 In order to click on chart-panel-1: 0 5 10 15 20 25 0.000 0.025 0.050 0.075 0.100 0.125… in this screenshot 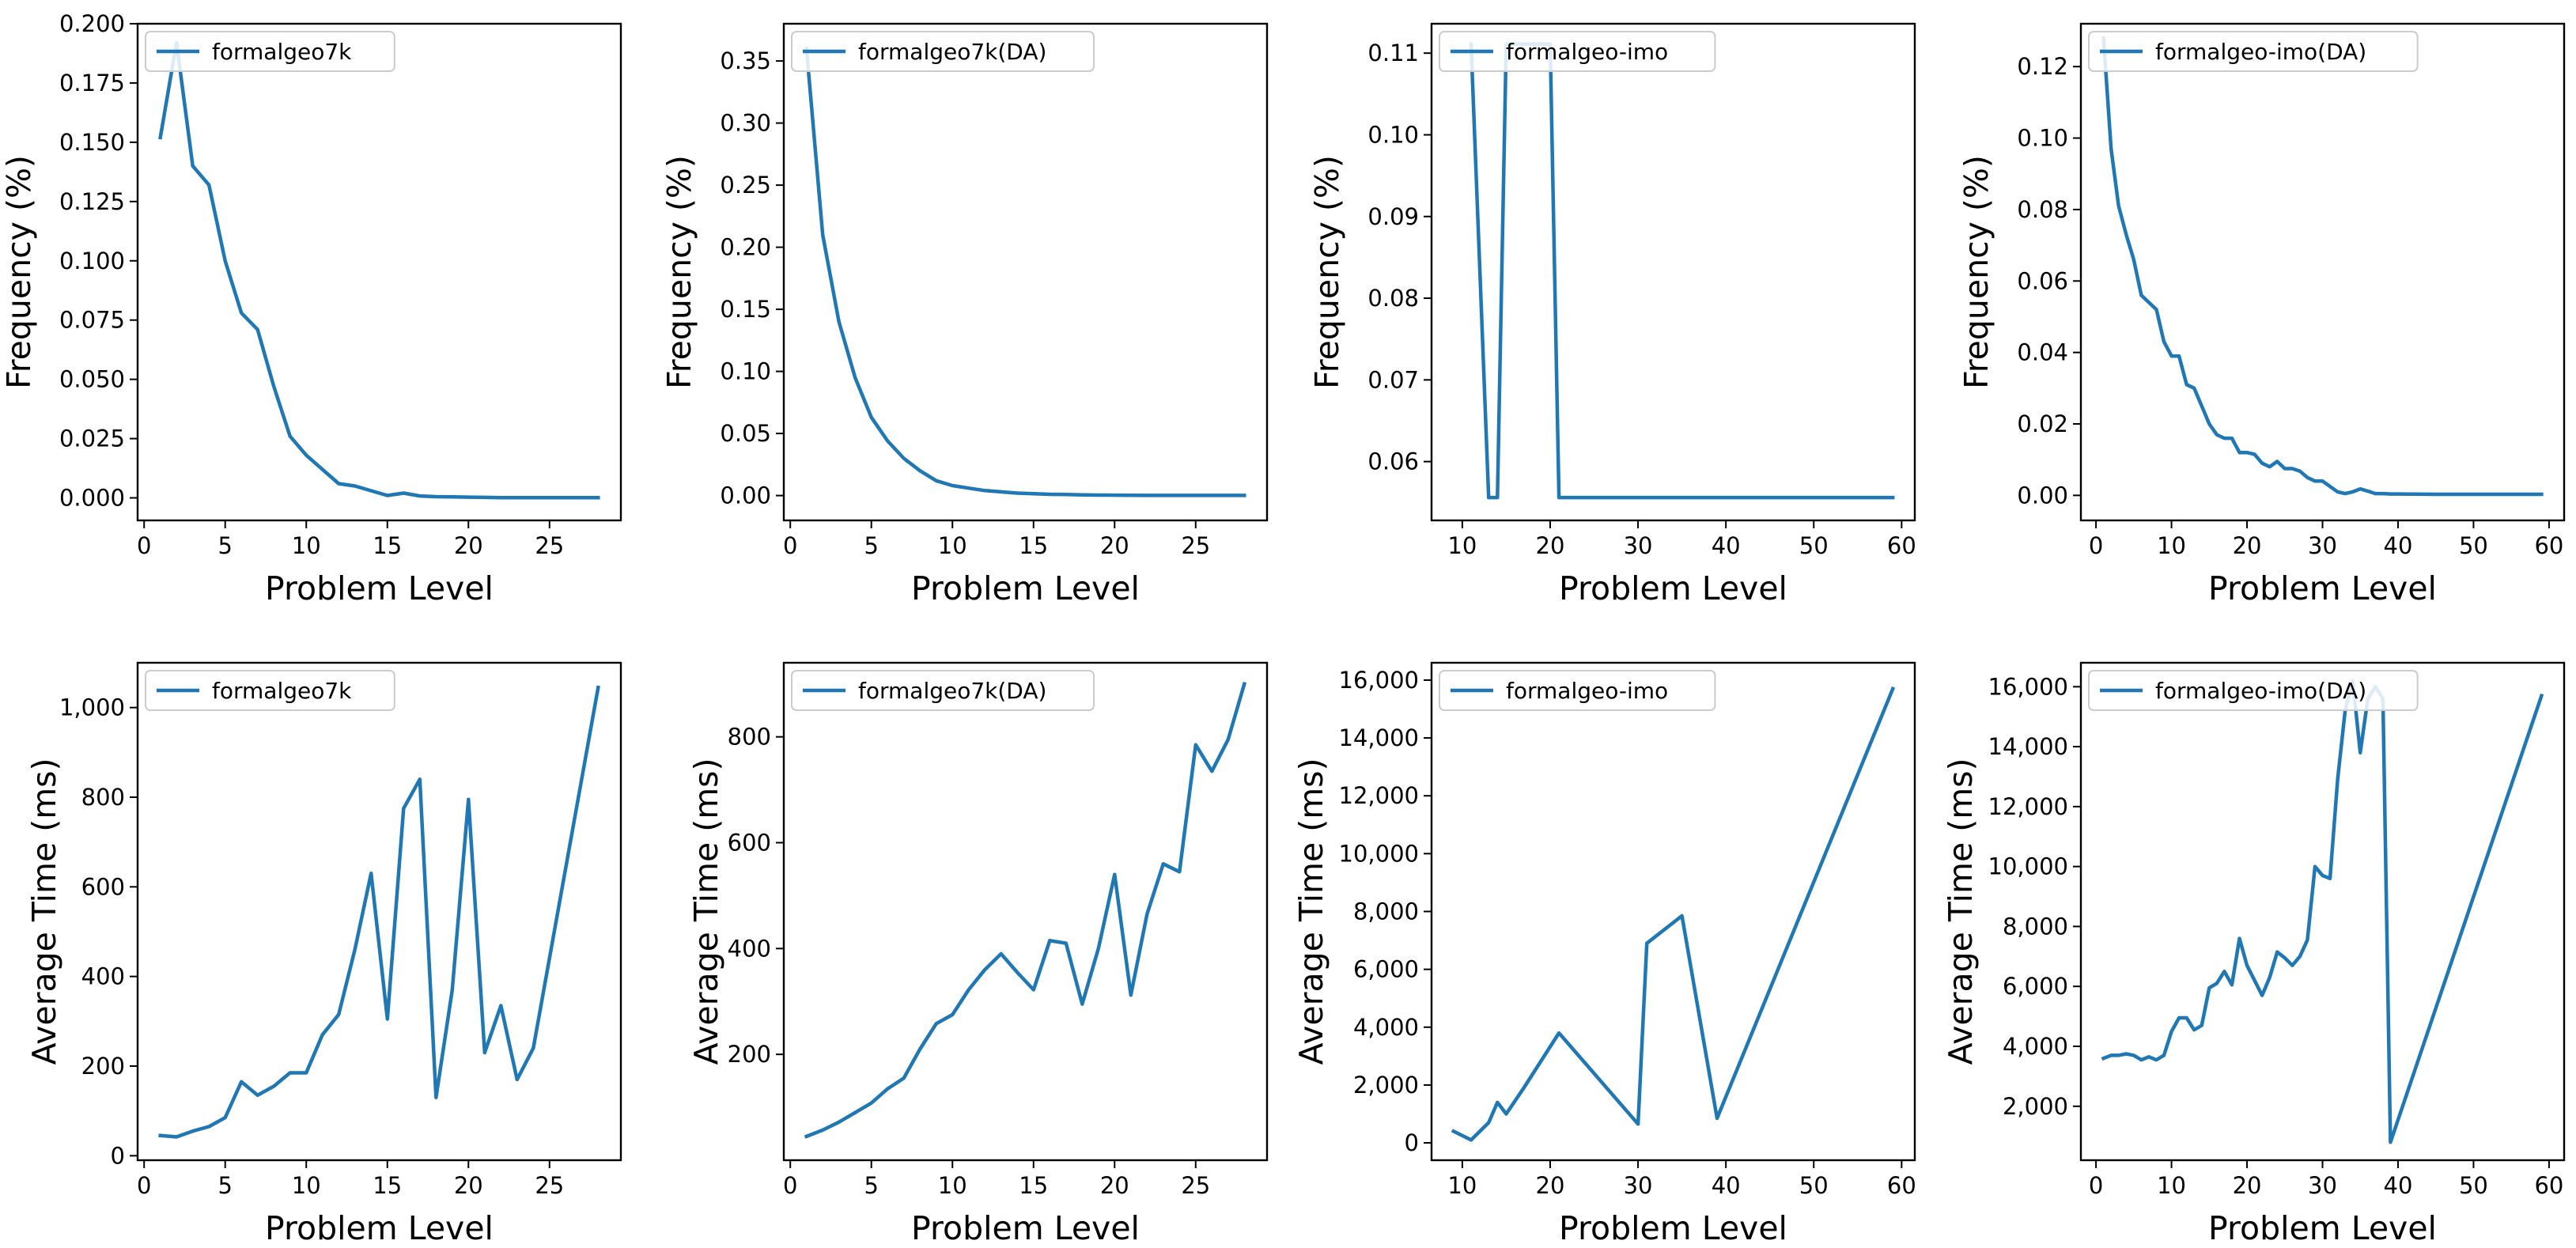, I will do `click(311, 308)`.